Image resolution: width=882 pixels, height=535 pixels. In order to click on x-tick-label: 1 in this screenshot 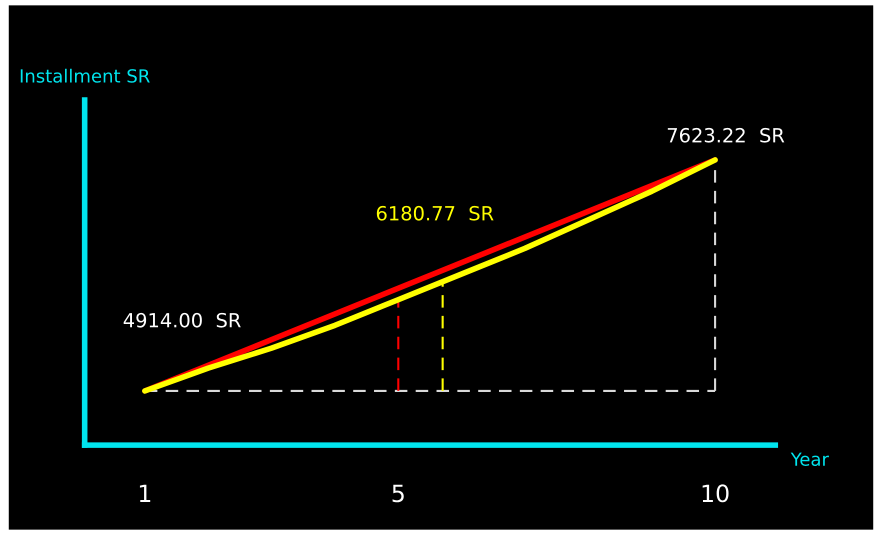, I will do `click(145, 493)`.